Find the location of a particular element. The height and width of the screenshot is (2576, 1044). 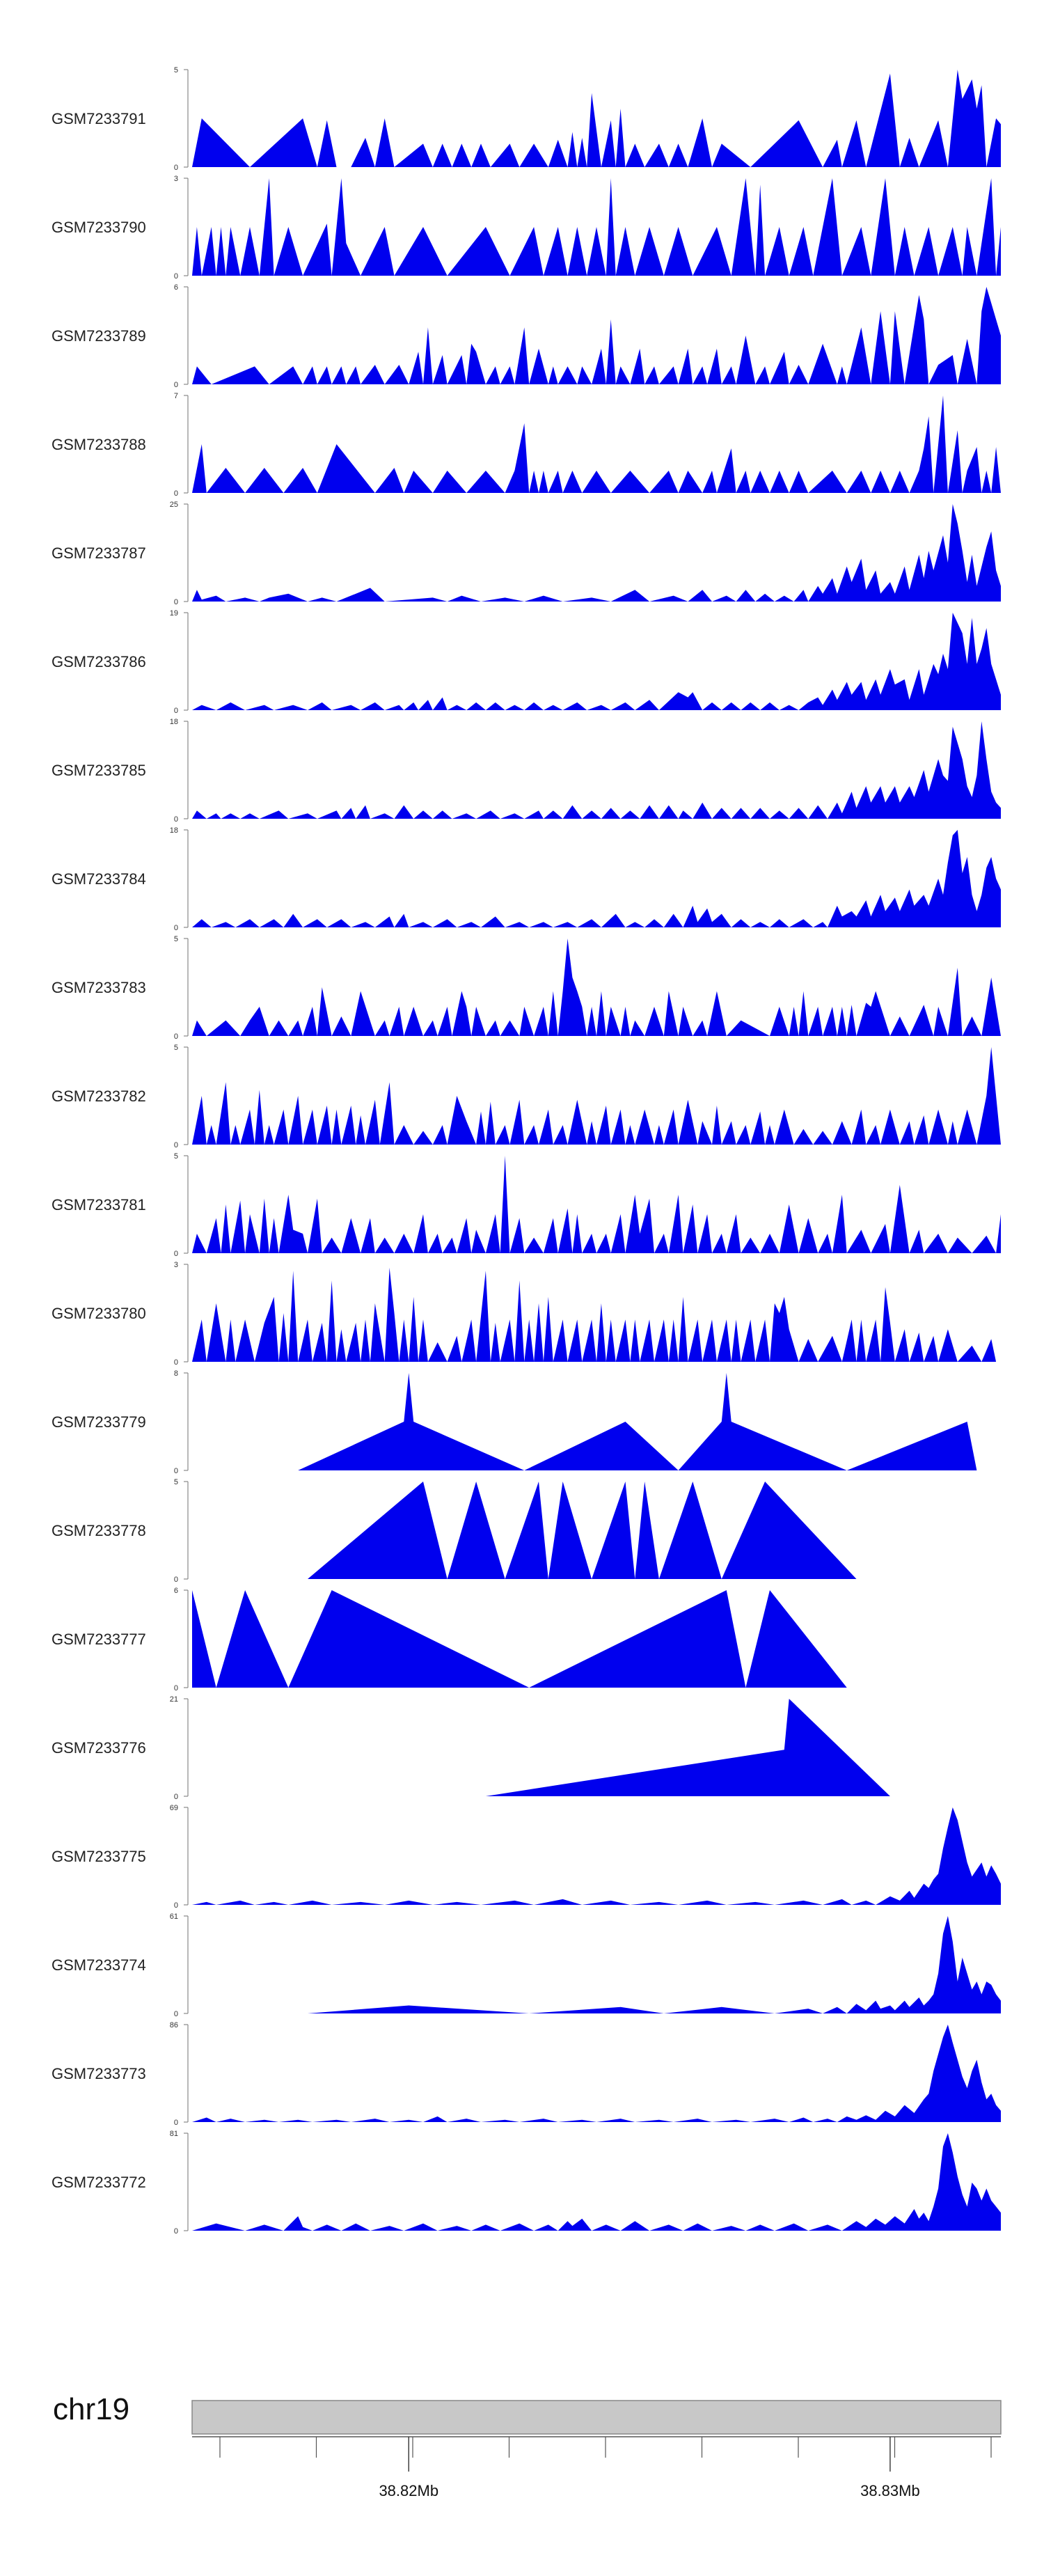

track-GSM7233772: GSM7233772 81 0 is located at coordinates (526, 2183).